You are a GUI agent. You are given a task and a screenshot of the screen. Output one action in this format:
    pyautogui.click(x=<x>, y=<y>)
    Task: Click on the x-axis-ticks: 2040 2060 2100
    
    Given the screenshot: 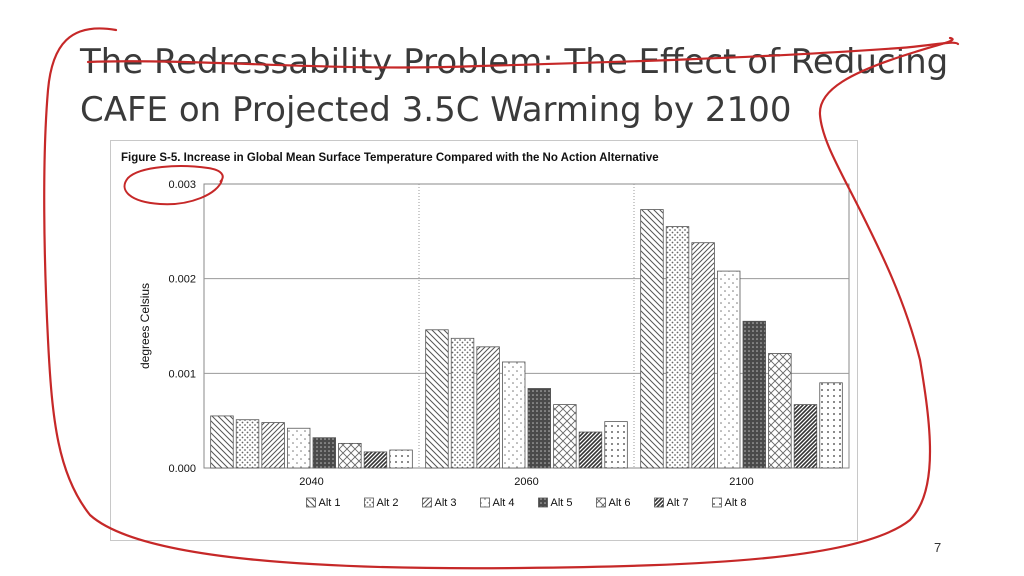 What is the action you would take?
    pyautogui.click(x=526, y=482)
    